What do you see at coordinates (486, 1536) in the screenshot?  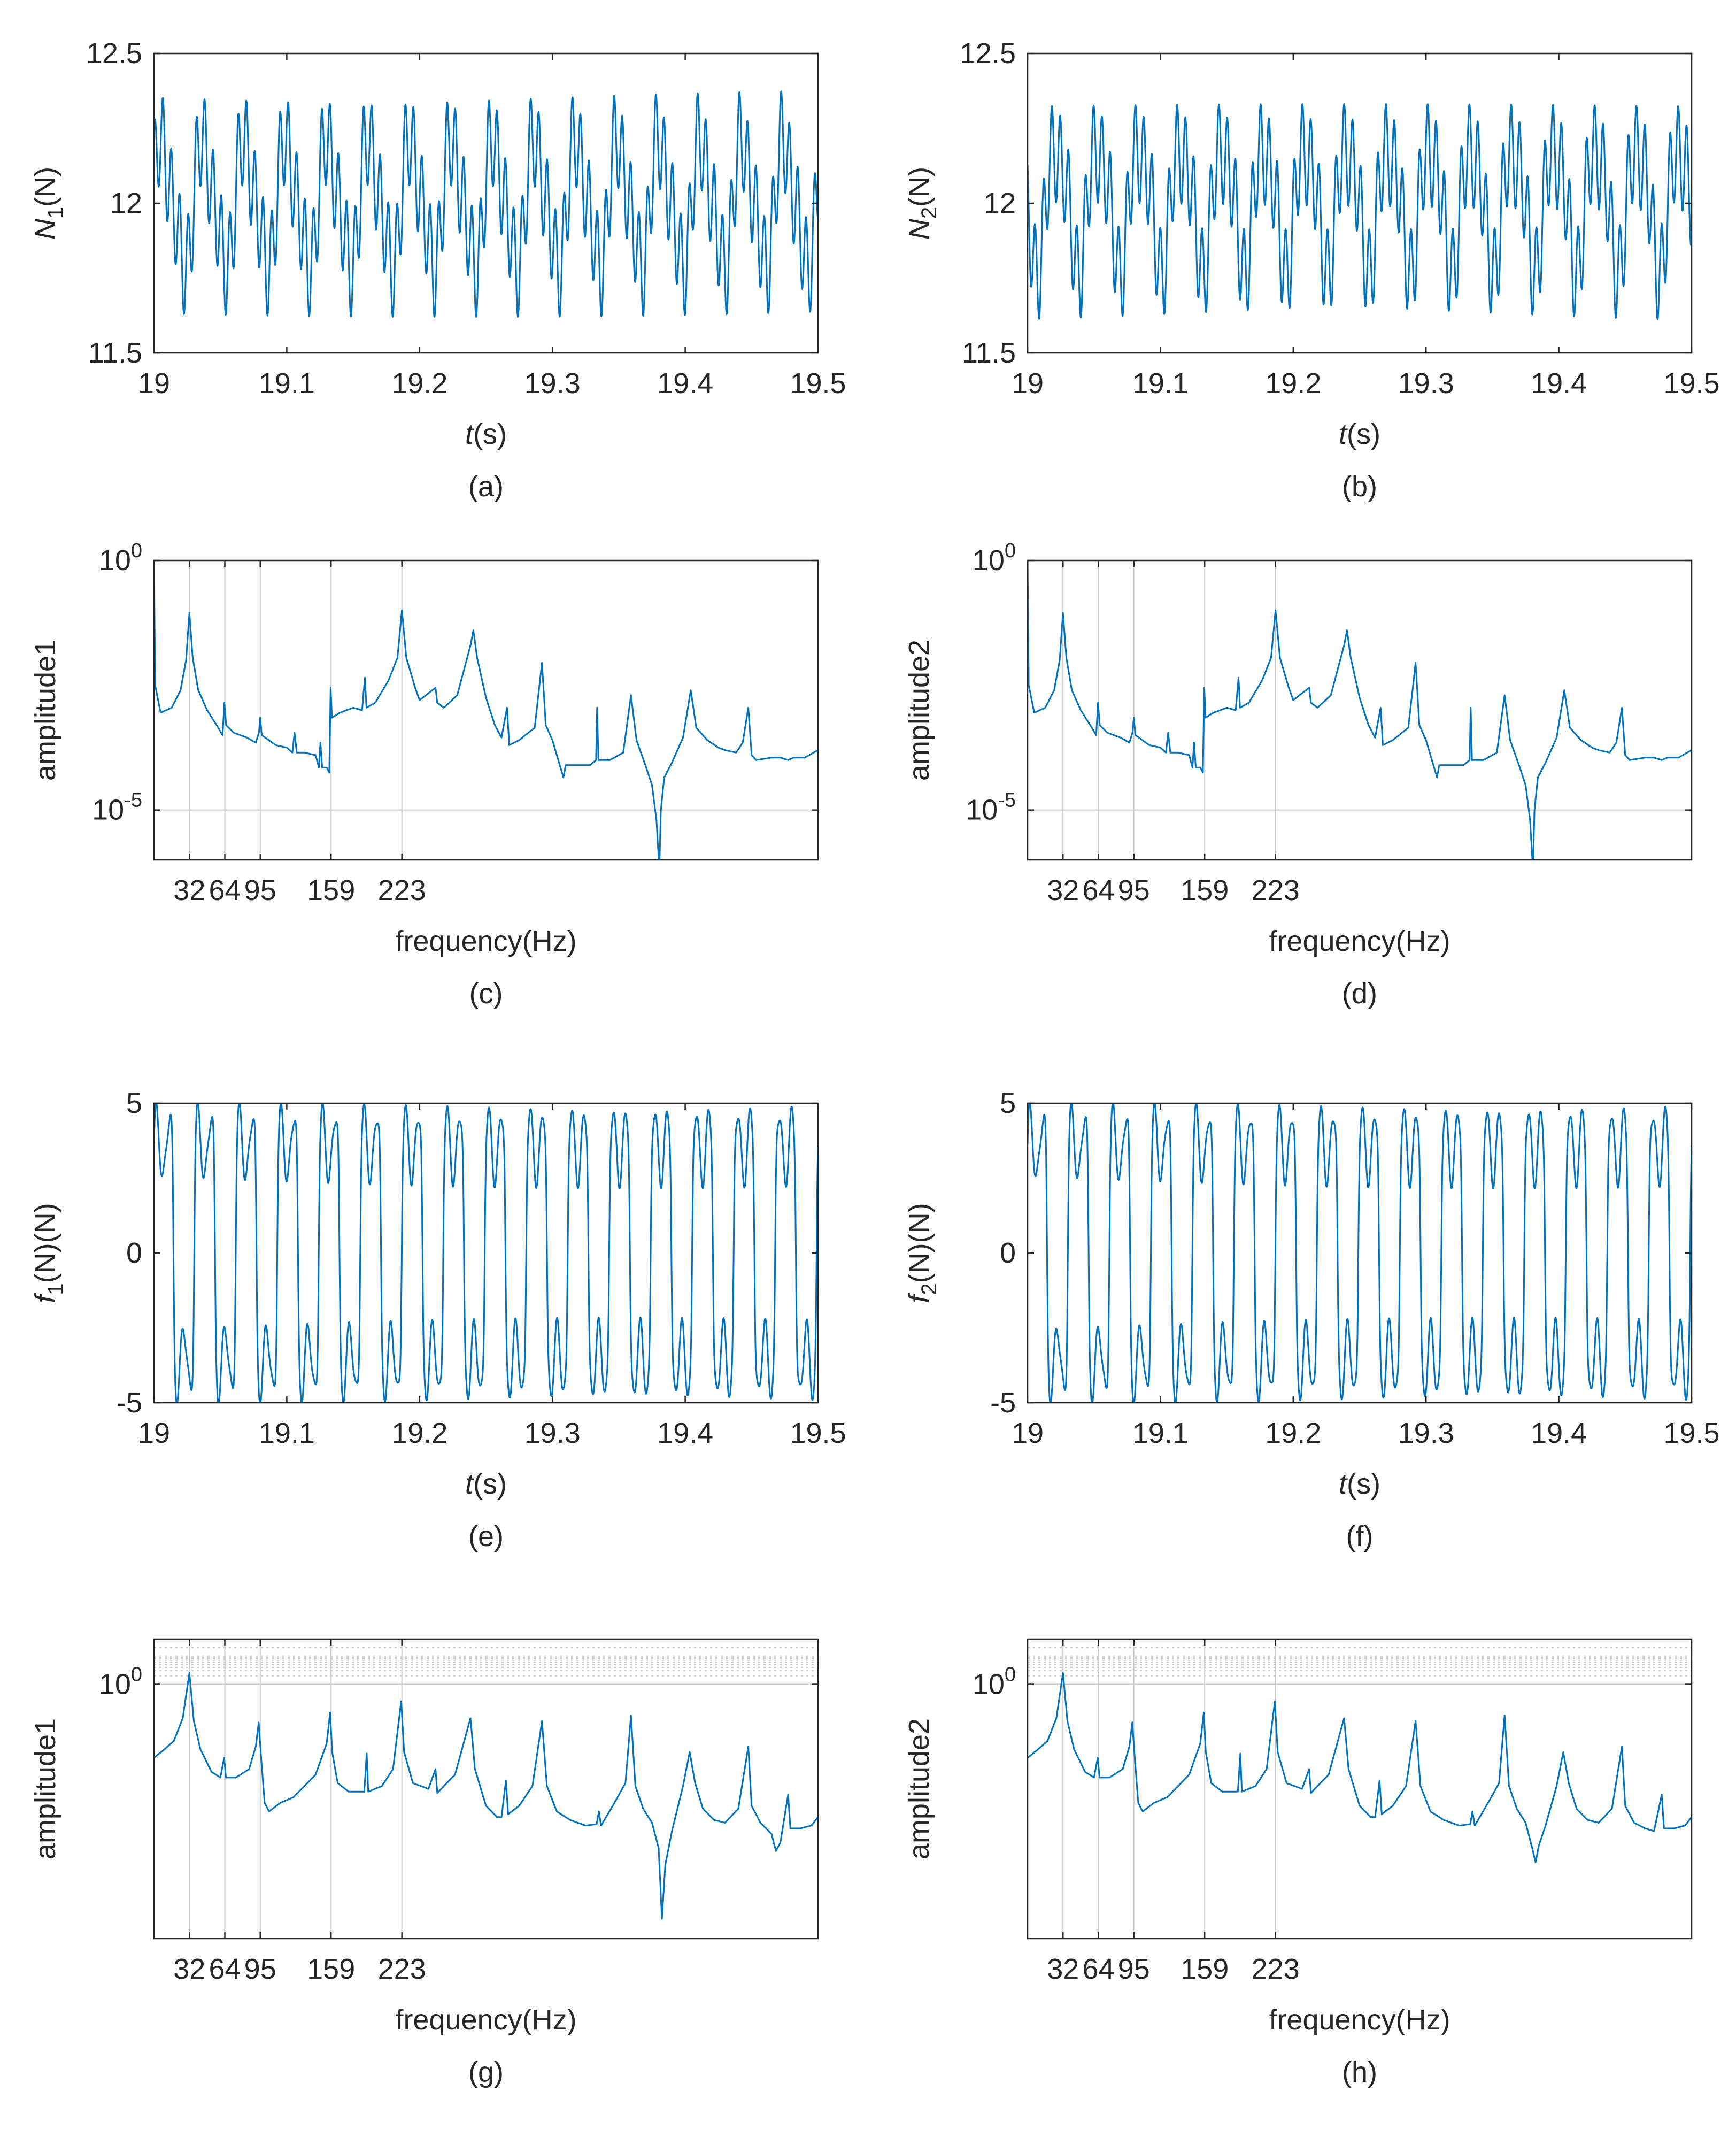 I see `panel-caption: (e)` at bounding box center [486, 1536].